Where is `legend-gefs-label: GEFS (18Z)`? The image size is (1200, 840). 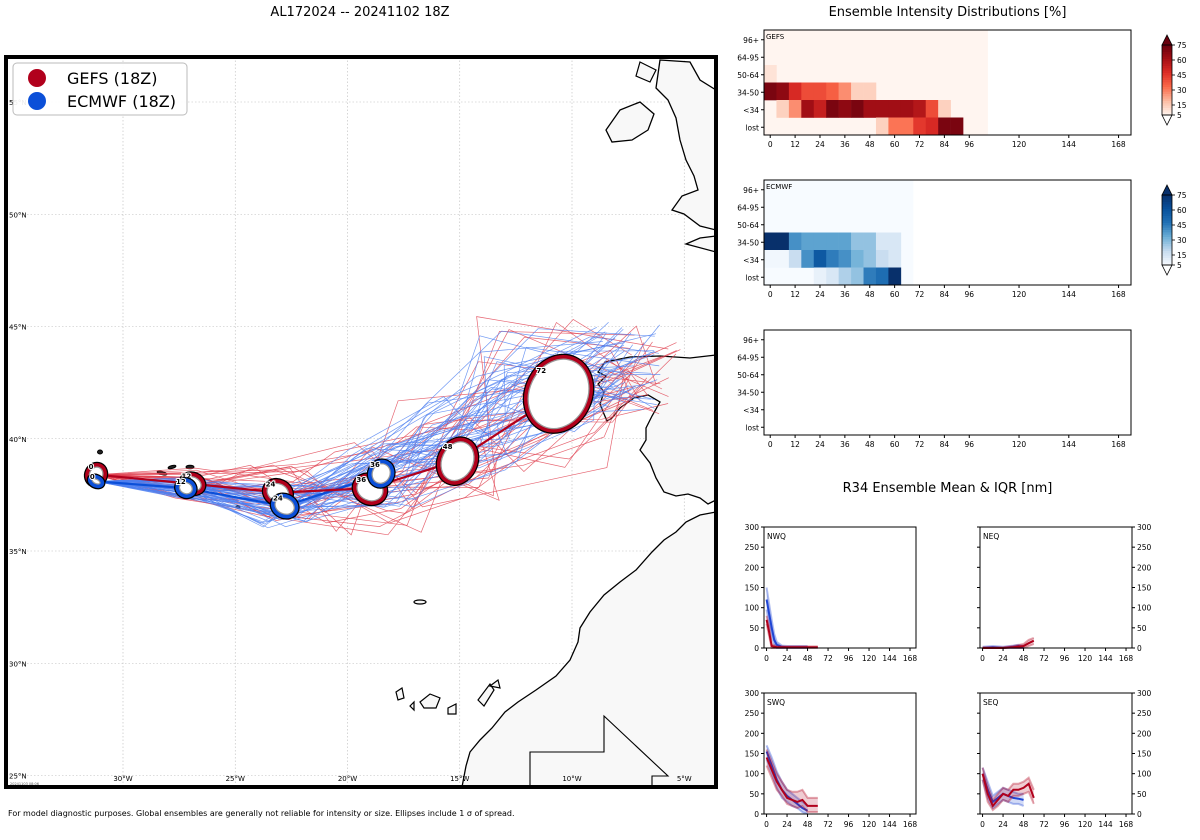
legend-gefs-label: GEFS (18Z) is located at coordinates (112, 78).